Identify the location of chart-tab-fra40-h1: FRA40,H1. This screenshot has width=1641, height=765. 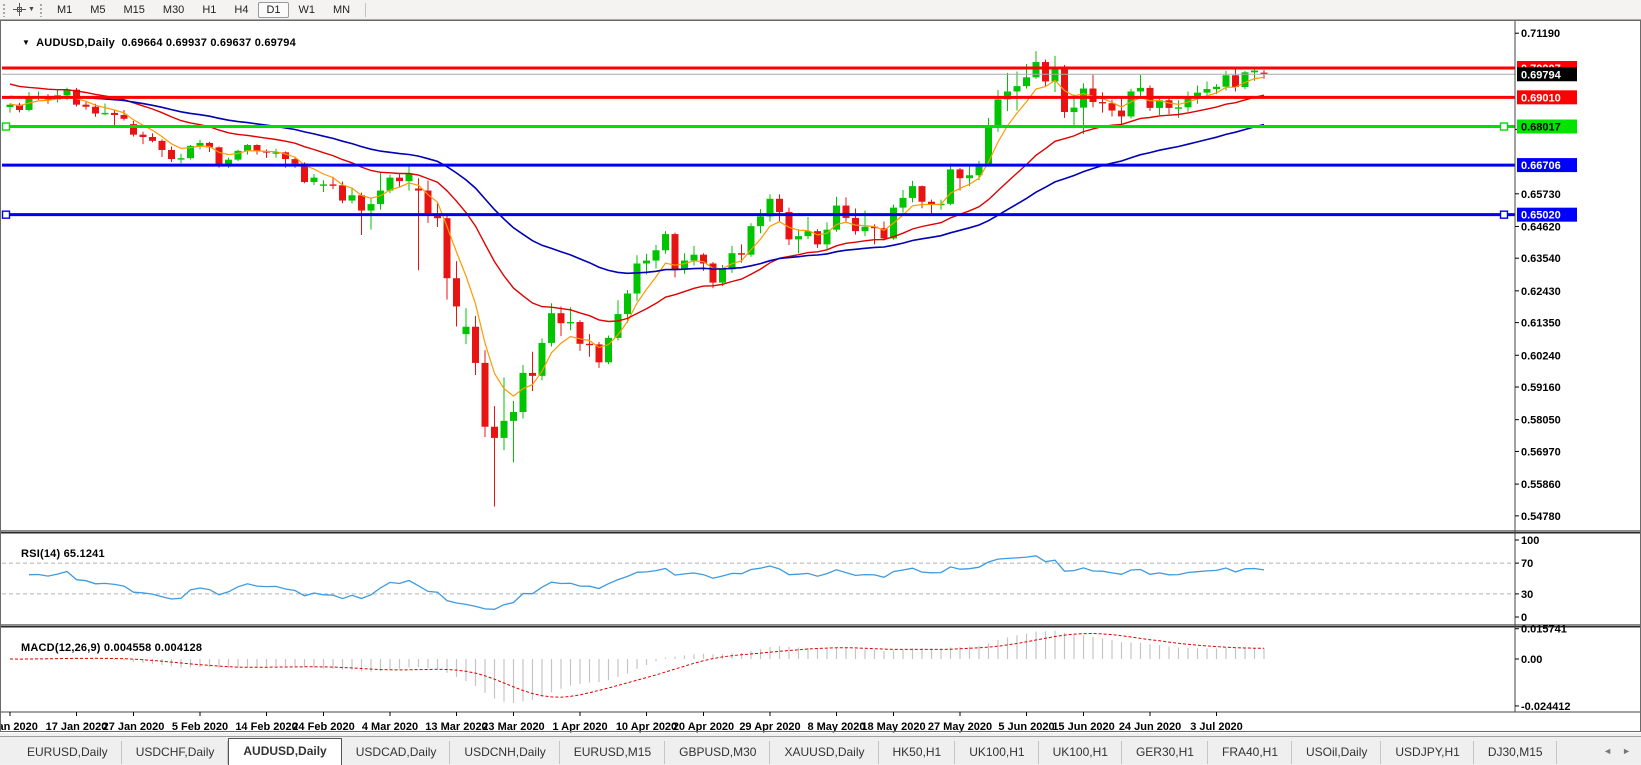
(1250, 752).